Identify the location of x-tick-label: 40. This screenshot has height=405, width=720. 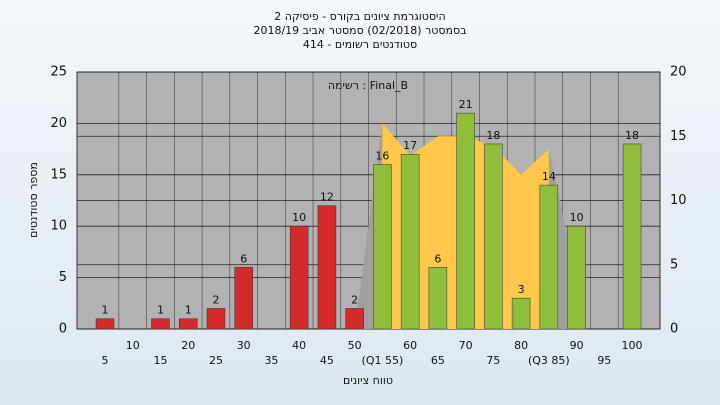
(299, 345).